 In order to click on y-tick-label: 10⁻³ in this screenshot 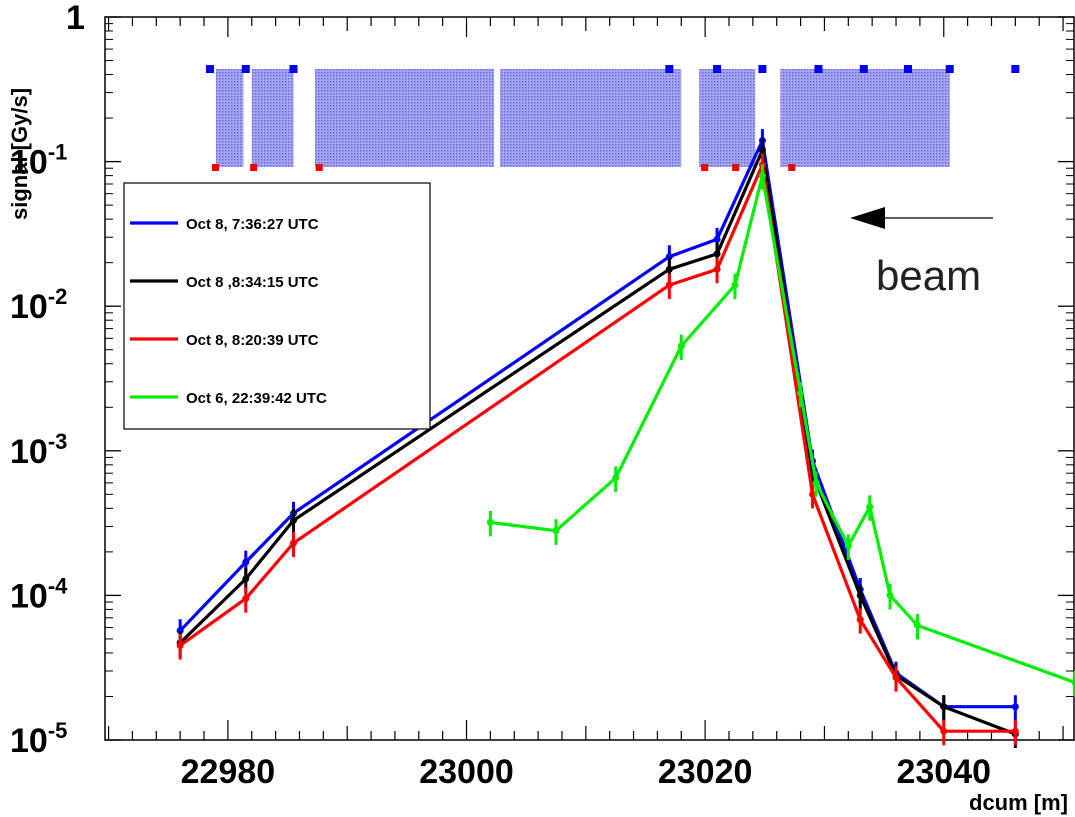, I will do `click(38, 450)`.